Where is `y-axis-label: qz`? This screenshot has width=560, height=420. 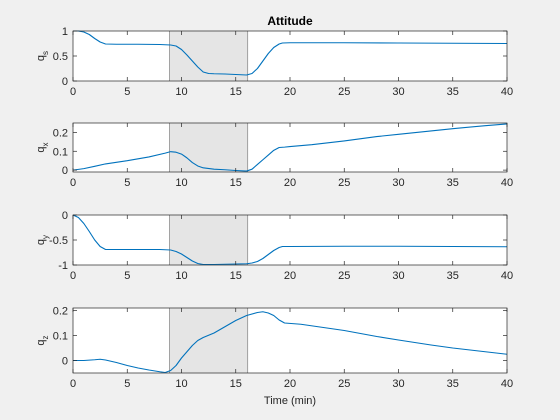
y-axis-label: qz is located at coordinates (42, 340).